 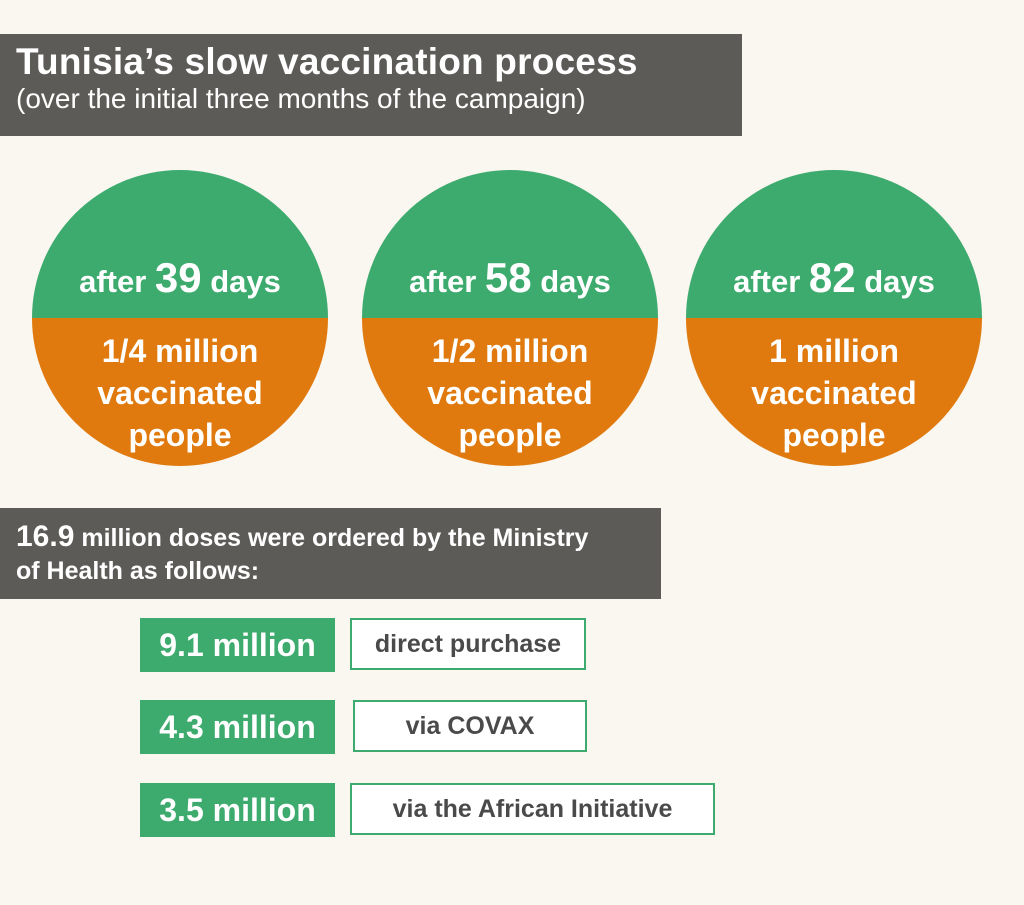 What do you see at coordinates (138, 571) in the screenshot?
I see `doses-text-line2: of Health as follows:` at bounding box center [138, 571].